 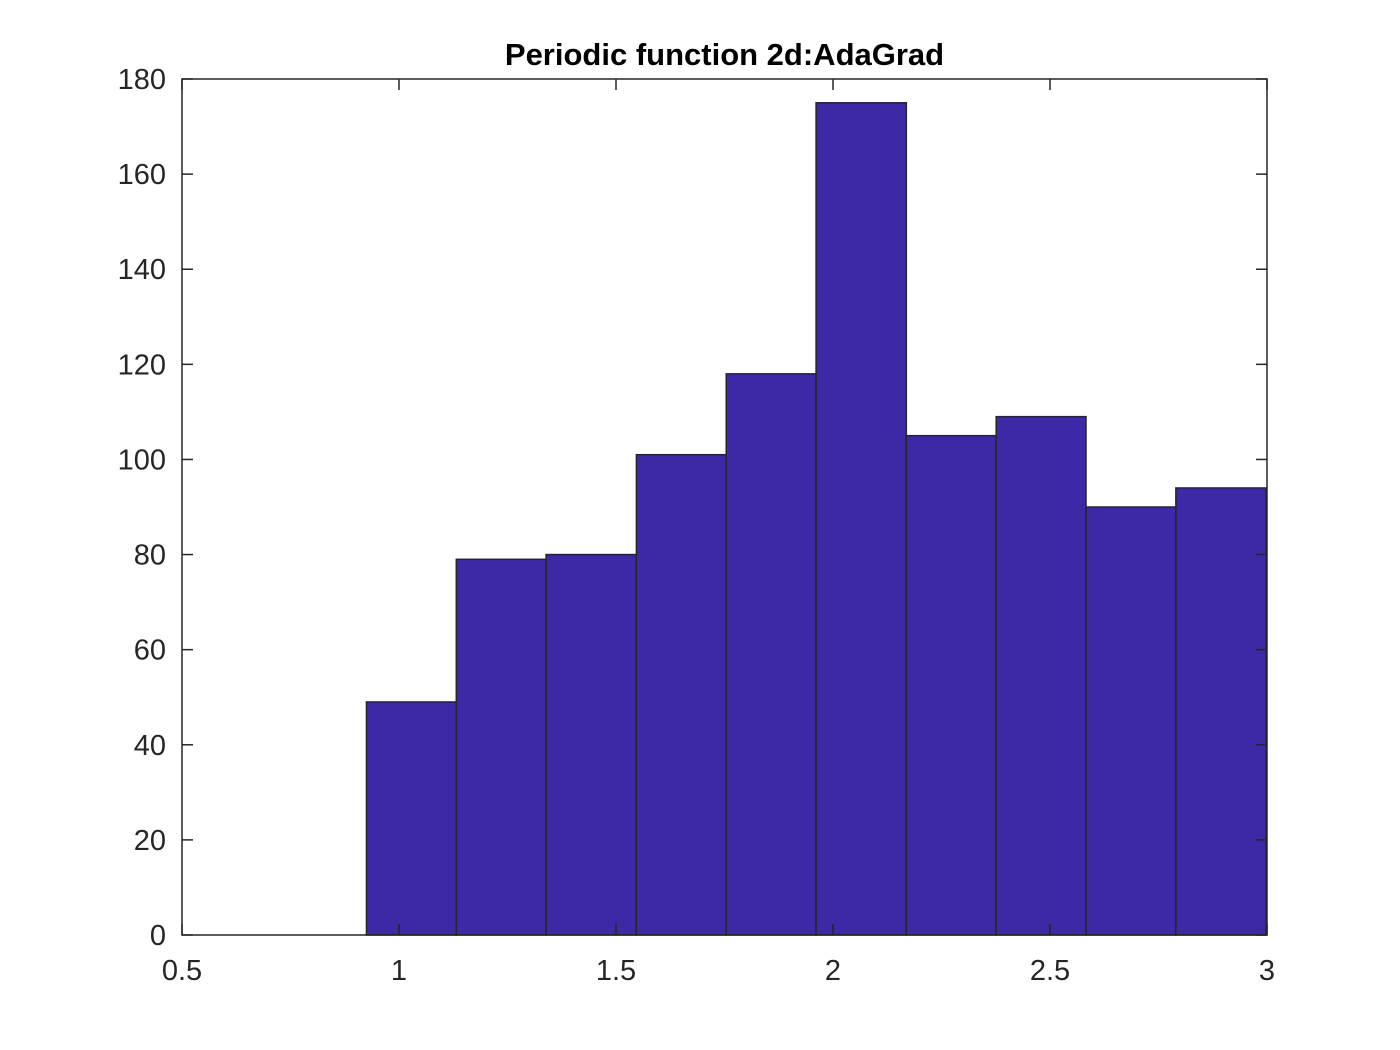 What do you see at coordinates (142, 270) in the screenshot?
I see `y-tick-label: 140` at bounding box center [142, 270].